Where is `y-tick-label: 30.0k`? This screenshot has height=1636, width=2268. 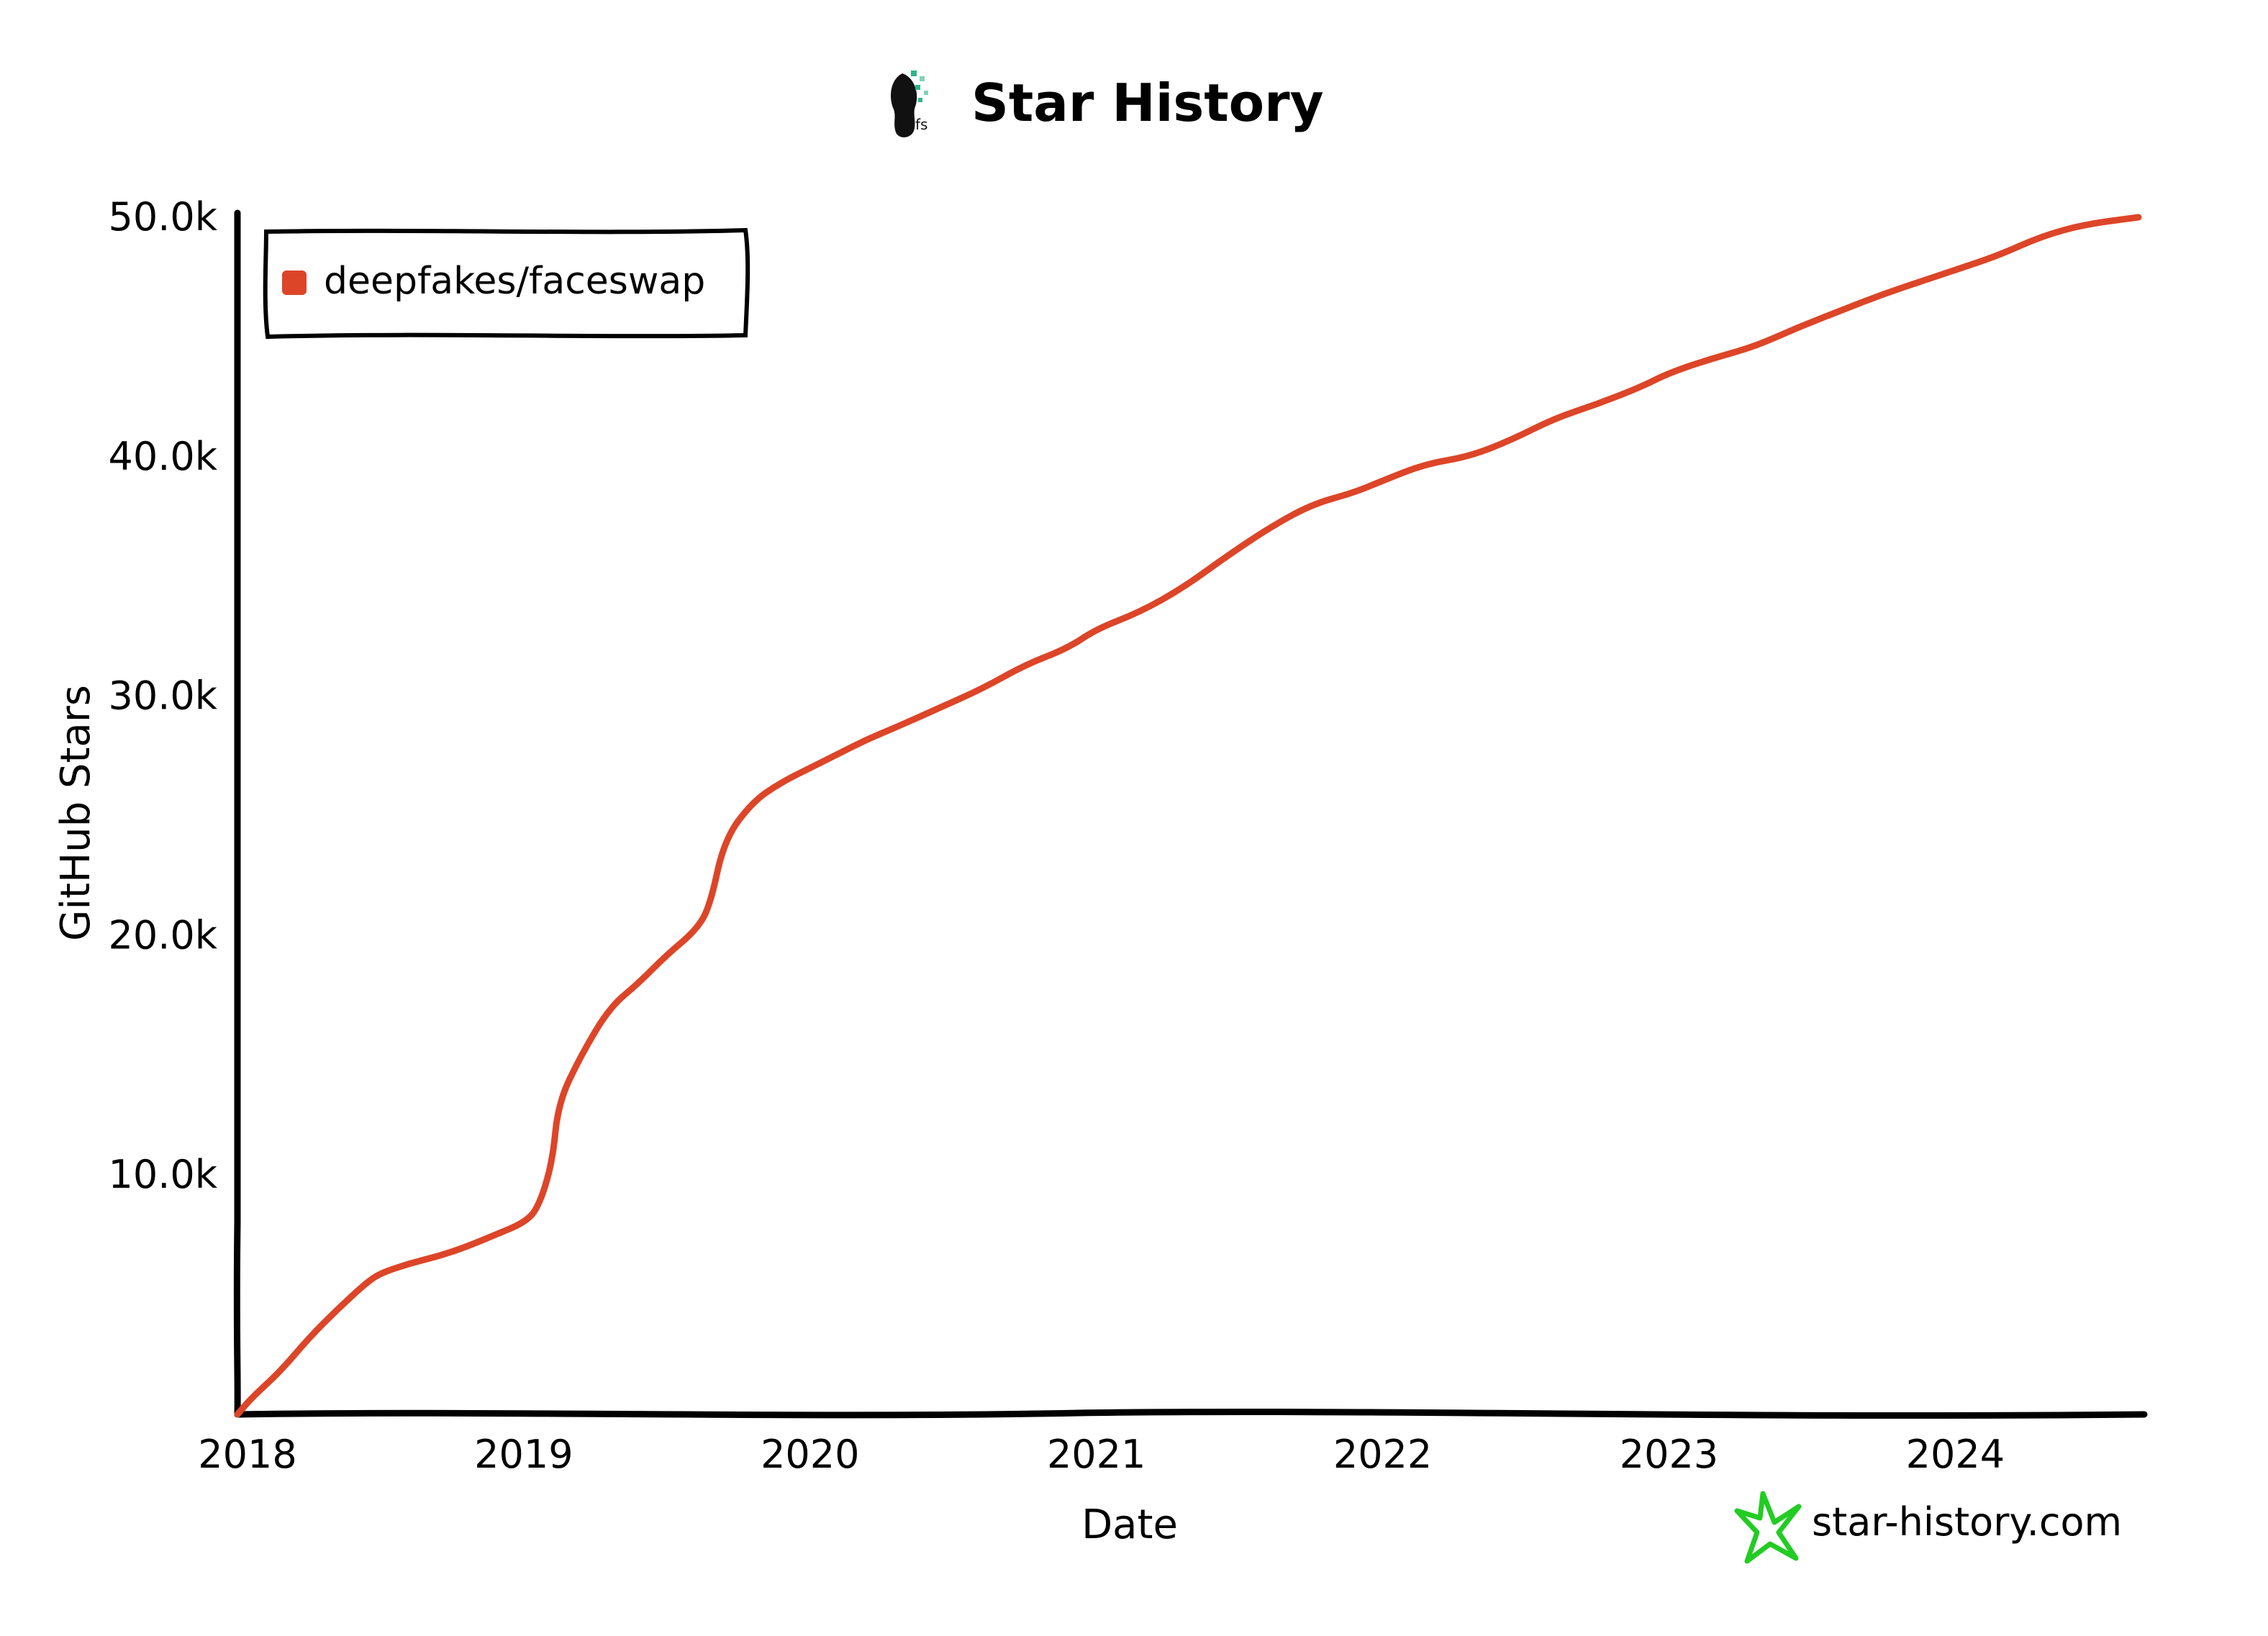
y-tick-label: 30.0k is located at coordinates (162, 696).